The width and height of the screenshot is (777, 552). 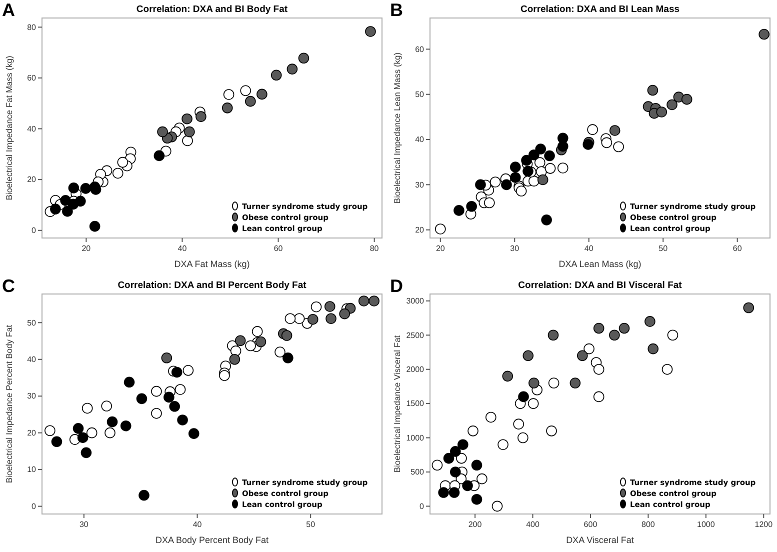 I want to click on y-tick-label: 50, so click(x=32, y=323).